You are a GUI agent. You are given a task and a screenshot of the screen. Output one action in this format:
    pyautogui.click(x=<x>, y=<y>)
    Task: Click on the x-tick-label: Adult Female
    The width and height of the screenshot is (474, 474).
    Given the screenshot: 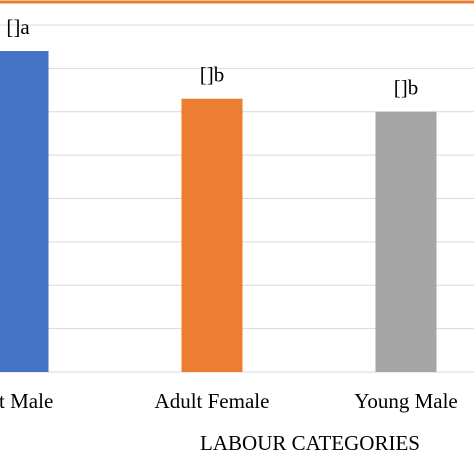 What is the action you would take?
    pyautogui.click(x=212, y=401)
    